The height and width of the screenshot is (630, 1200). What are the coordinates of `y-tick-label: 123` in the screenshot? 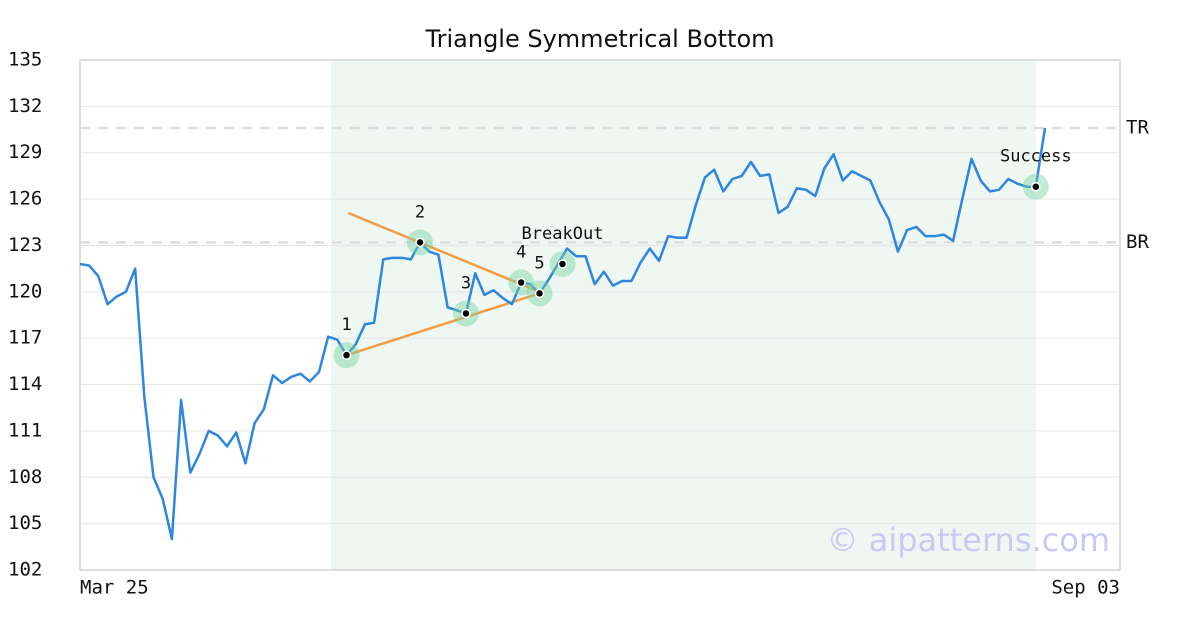 It's located at (25, 245).